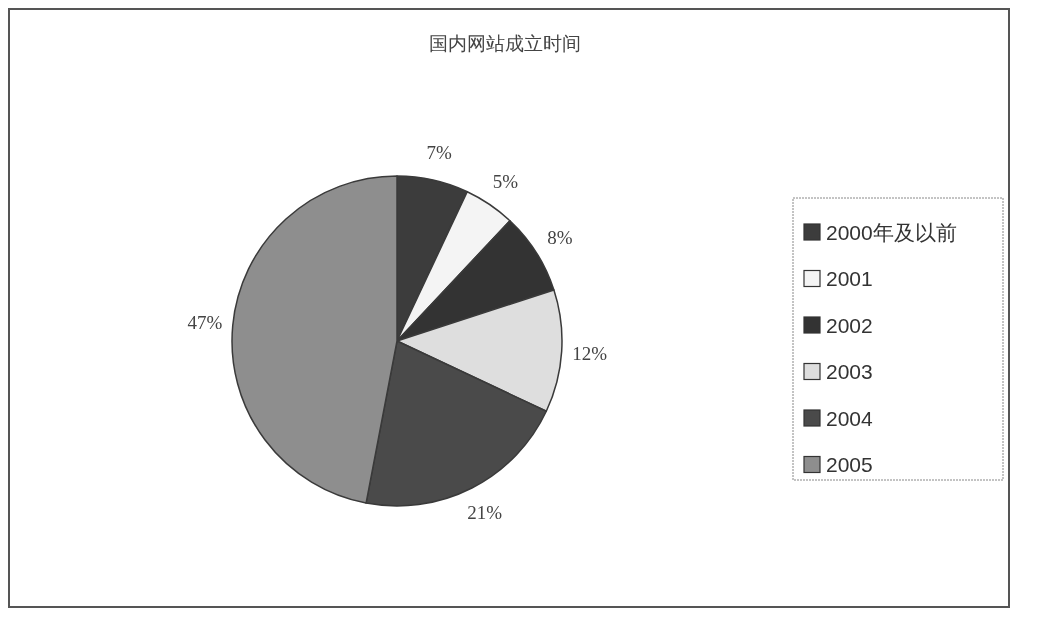 This screenshot has width=1038, height=631. Describe the element at coordinates (439, 153) in the screenshot. I see `data-label: 7%` at that location.